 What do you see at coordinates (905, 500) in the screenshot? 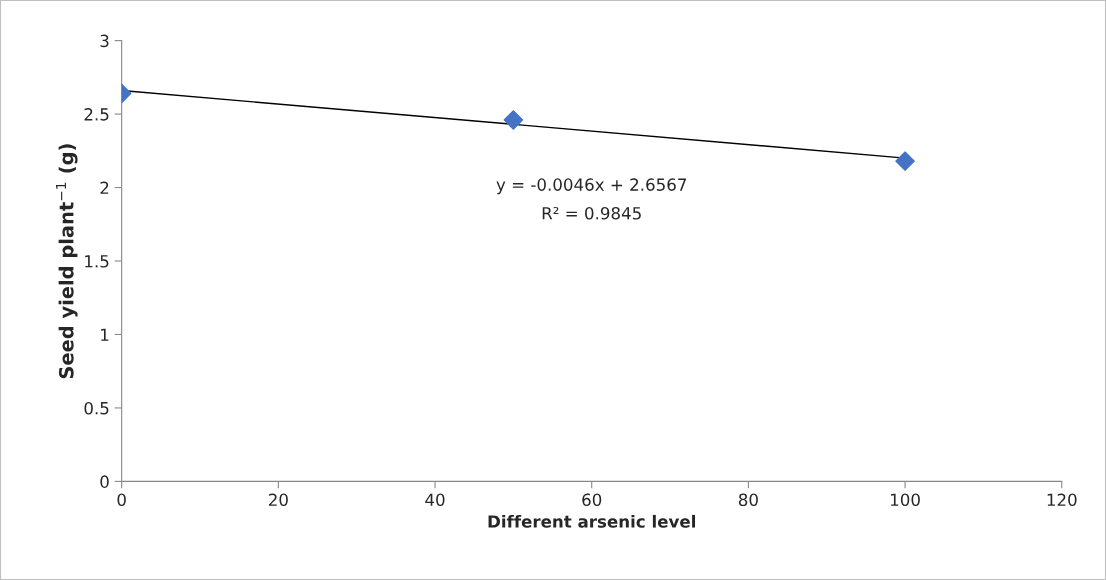
I see `x-tick-label: 100` at bounding box center [905, 500].